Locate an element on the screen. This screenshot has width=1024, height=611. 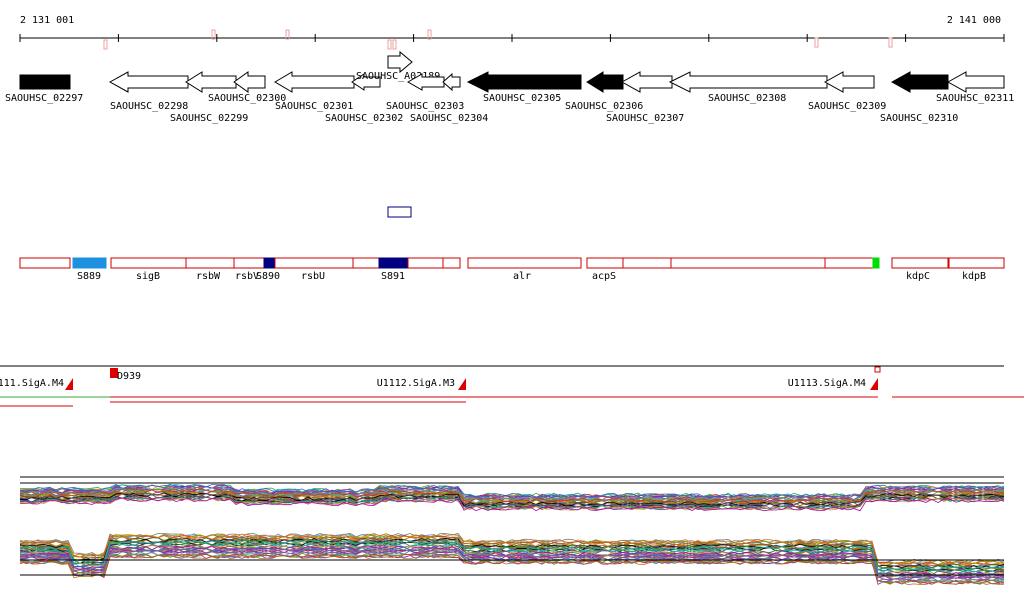
gene-label: SAOUHSC_02311 is located at coordinates (975, 98).